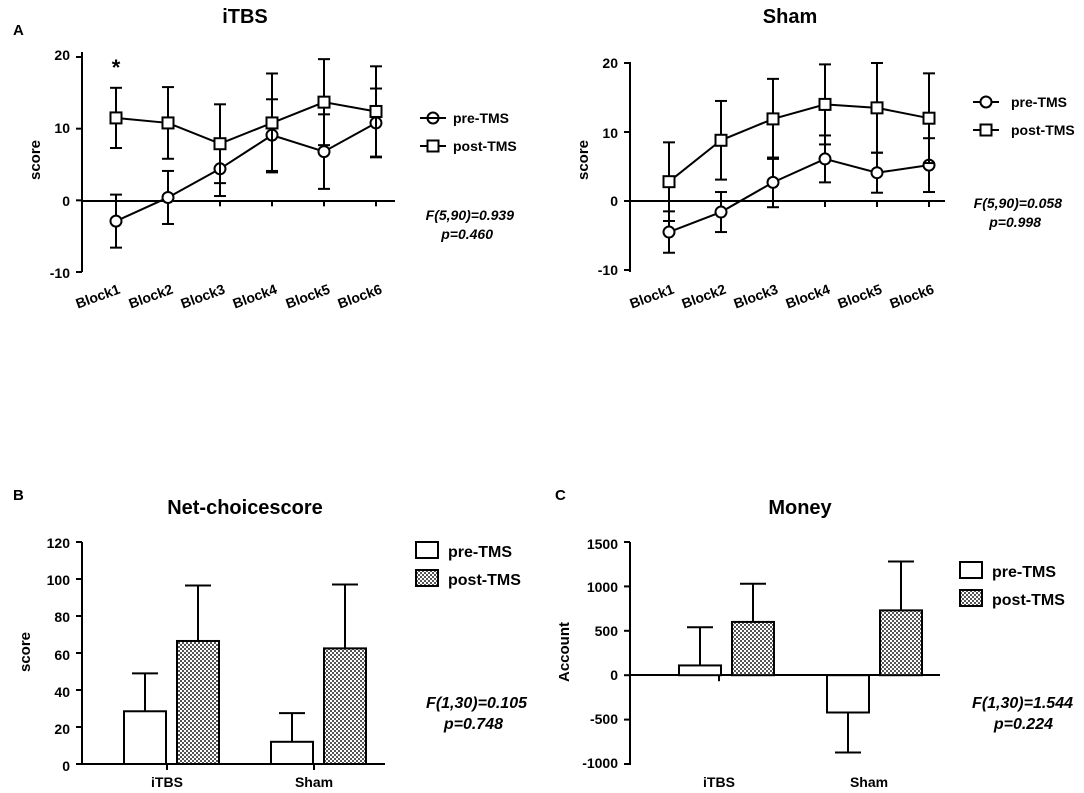 The image size is (1084, 793). What do you see at coordinates (245, 508) in the screenshot?
I see `net-title: Net-choicescore` at bounding box center [245, 508].